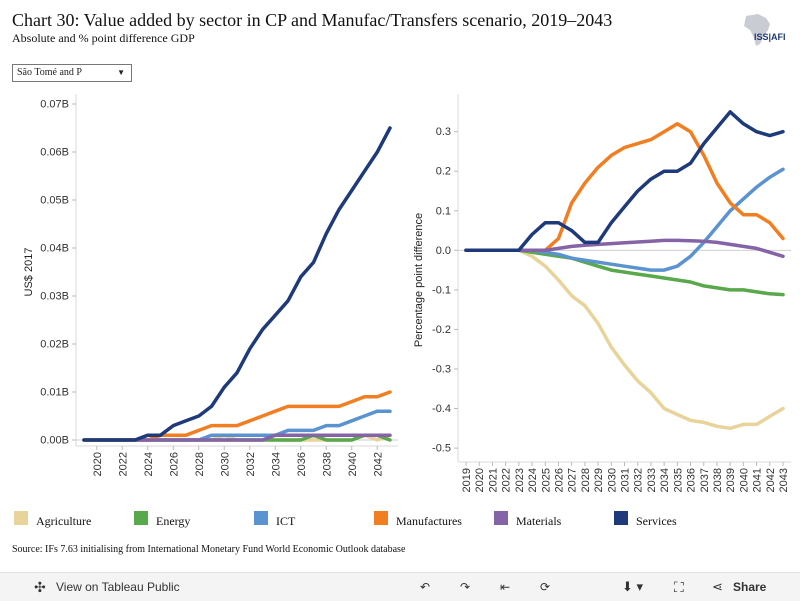 This screenshot has height=601, width=800. Describe the element at coordinates (678, 480) in the screenshot. I see `x-tick-label: 2035` at that location.